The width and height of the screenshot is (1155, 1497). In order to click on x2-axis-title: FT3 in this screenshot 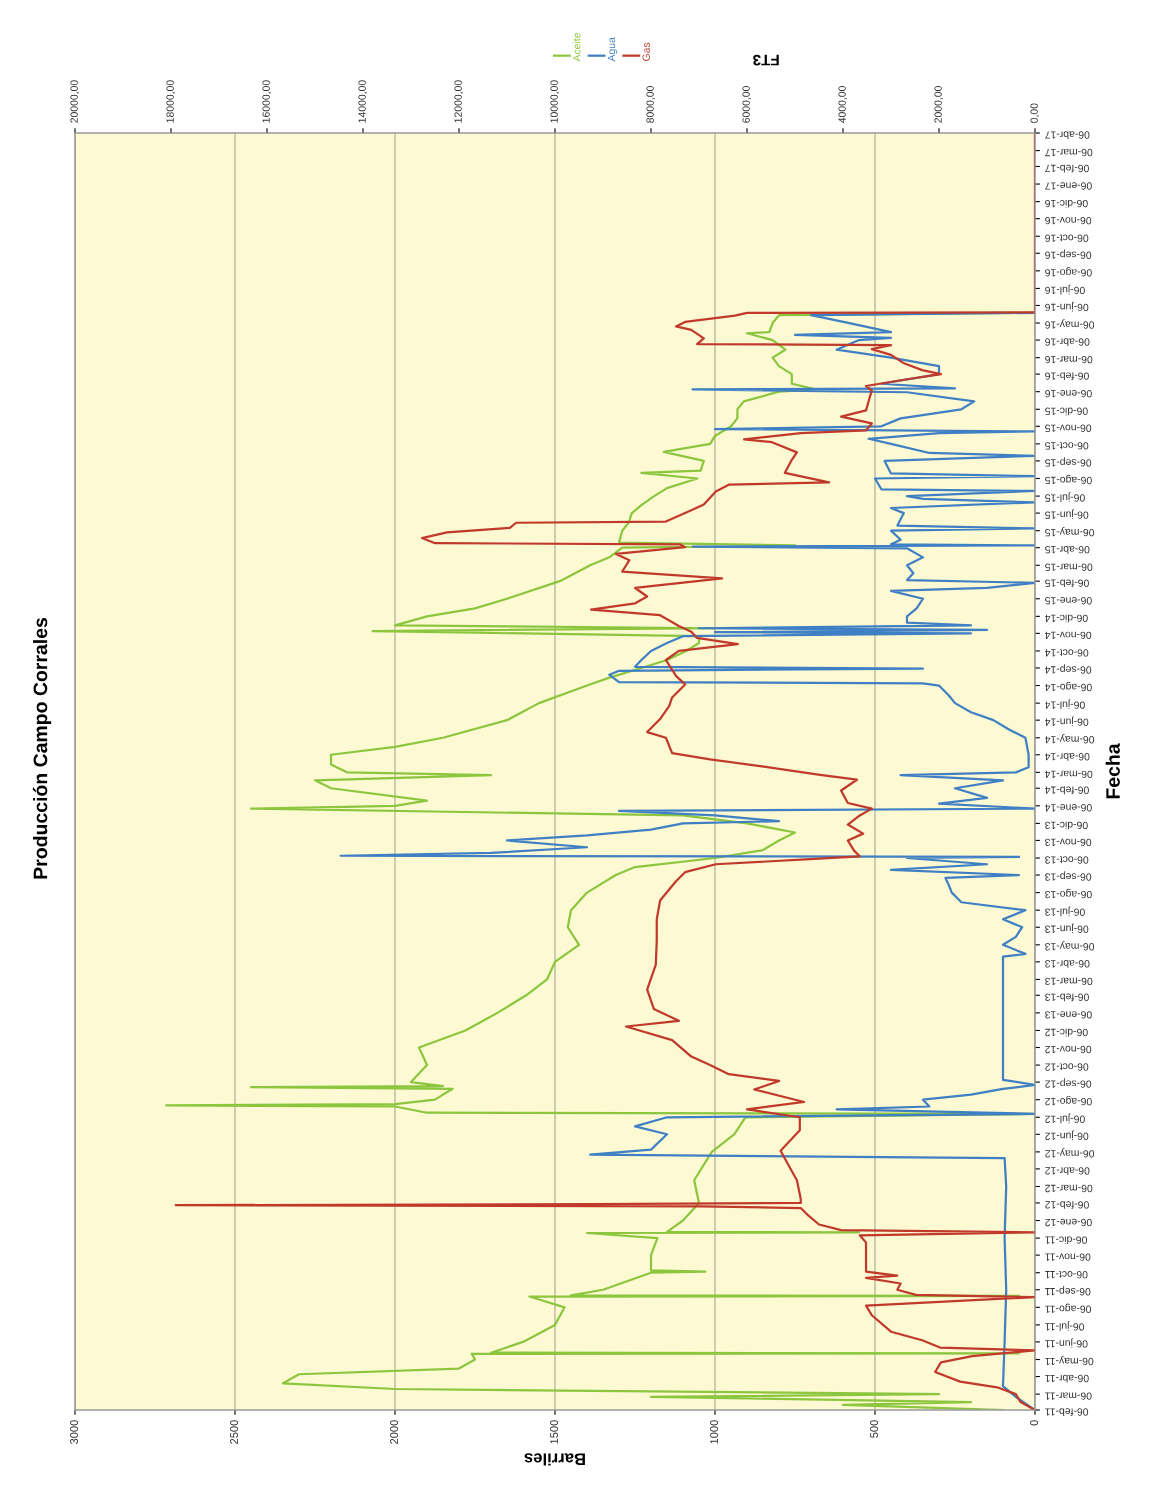, I will do `click(766, 60)`.